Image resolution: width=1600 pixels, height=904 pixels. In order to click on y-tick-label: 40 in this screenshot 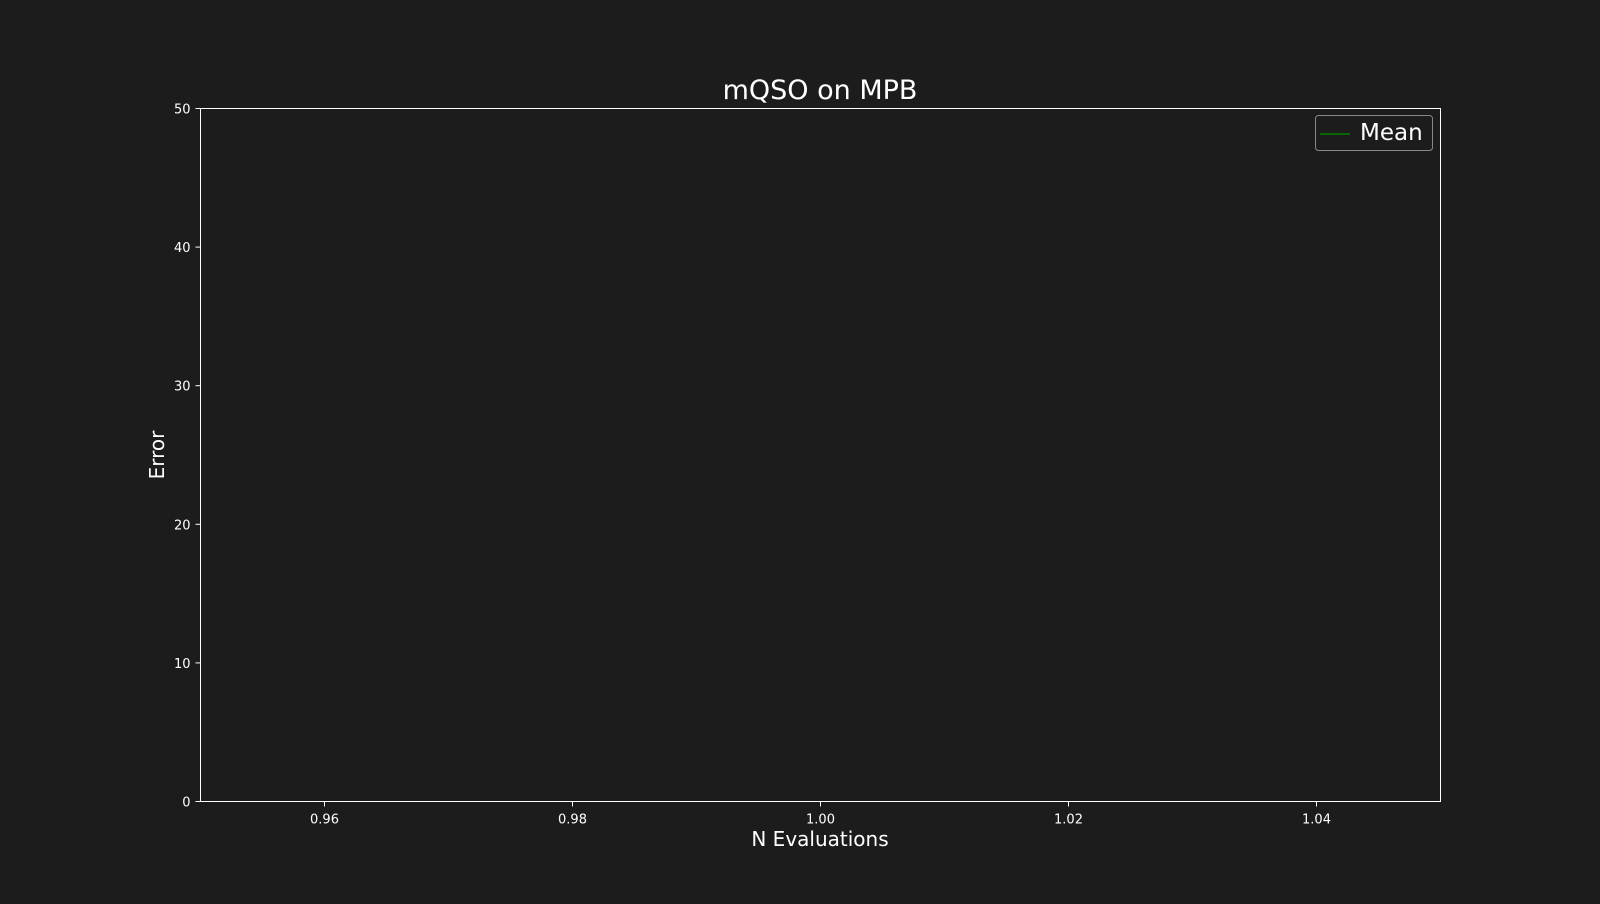, I will do `click(182, 248)`.